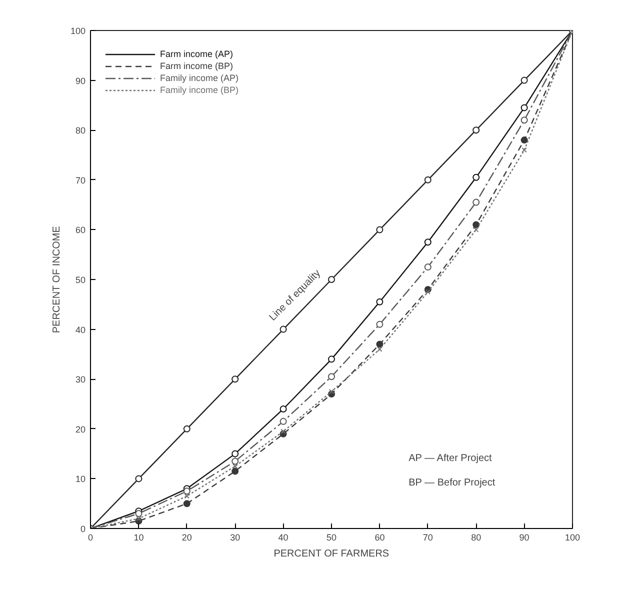 This screenshot has height=598, width=642. What do you see at coordinates (91, 537) in the screenshot?
I see `x-tick-label: 0` at bounding box center [91, 537].